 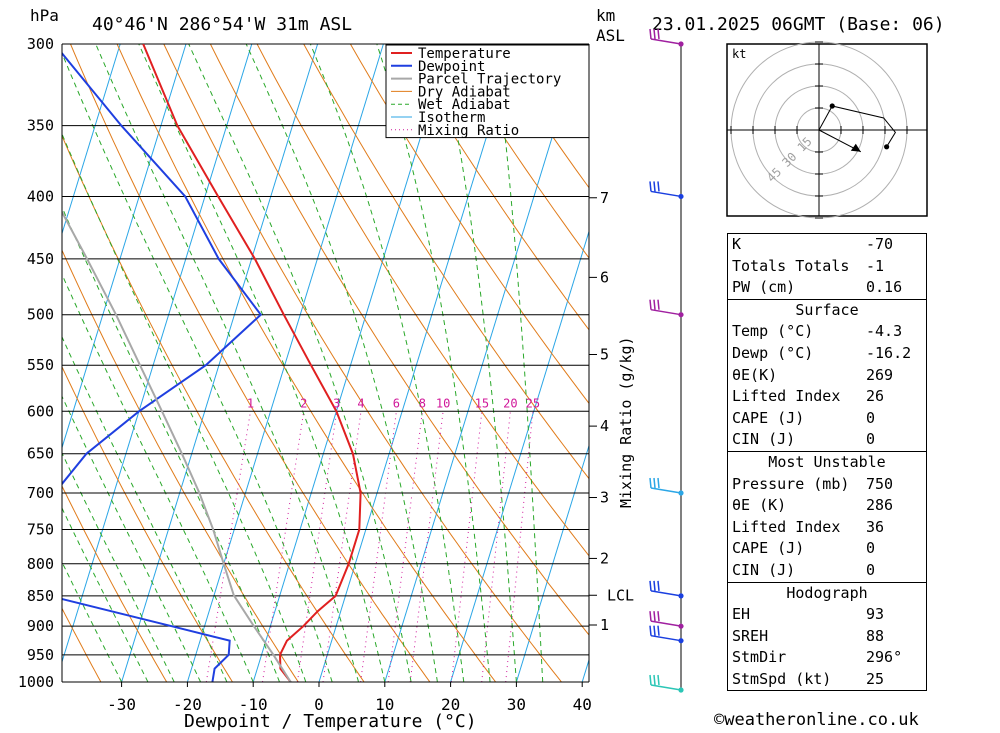 I want to click on km-tick-label: 5, so click(x=604, y=354).